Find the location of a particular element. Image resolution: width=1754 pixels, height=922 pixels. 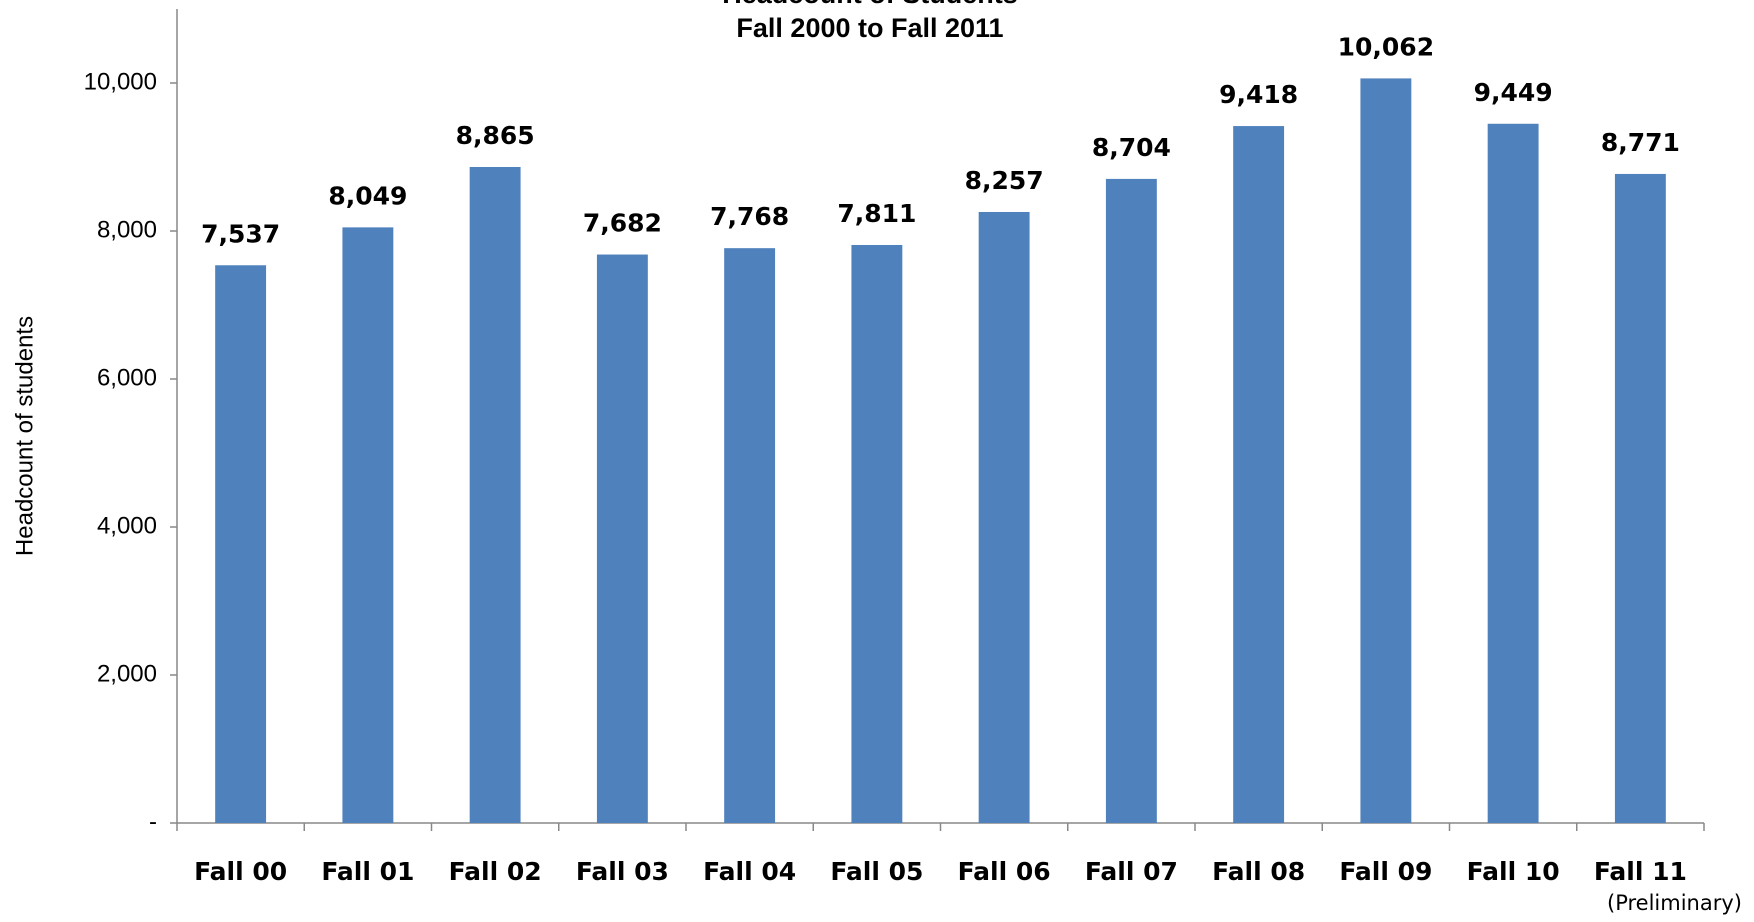

y-axis-label: Headcount of students is located at coordinates (24, 436).